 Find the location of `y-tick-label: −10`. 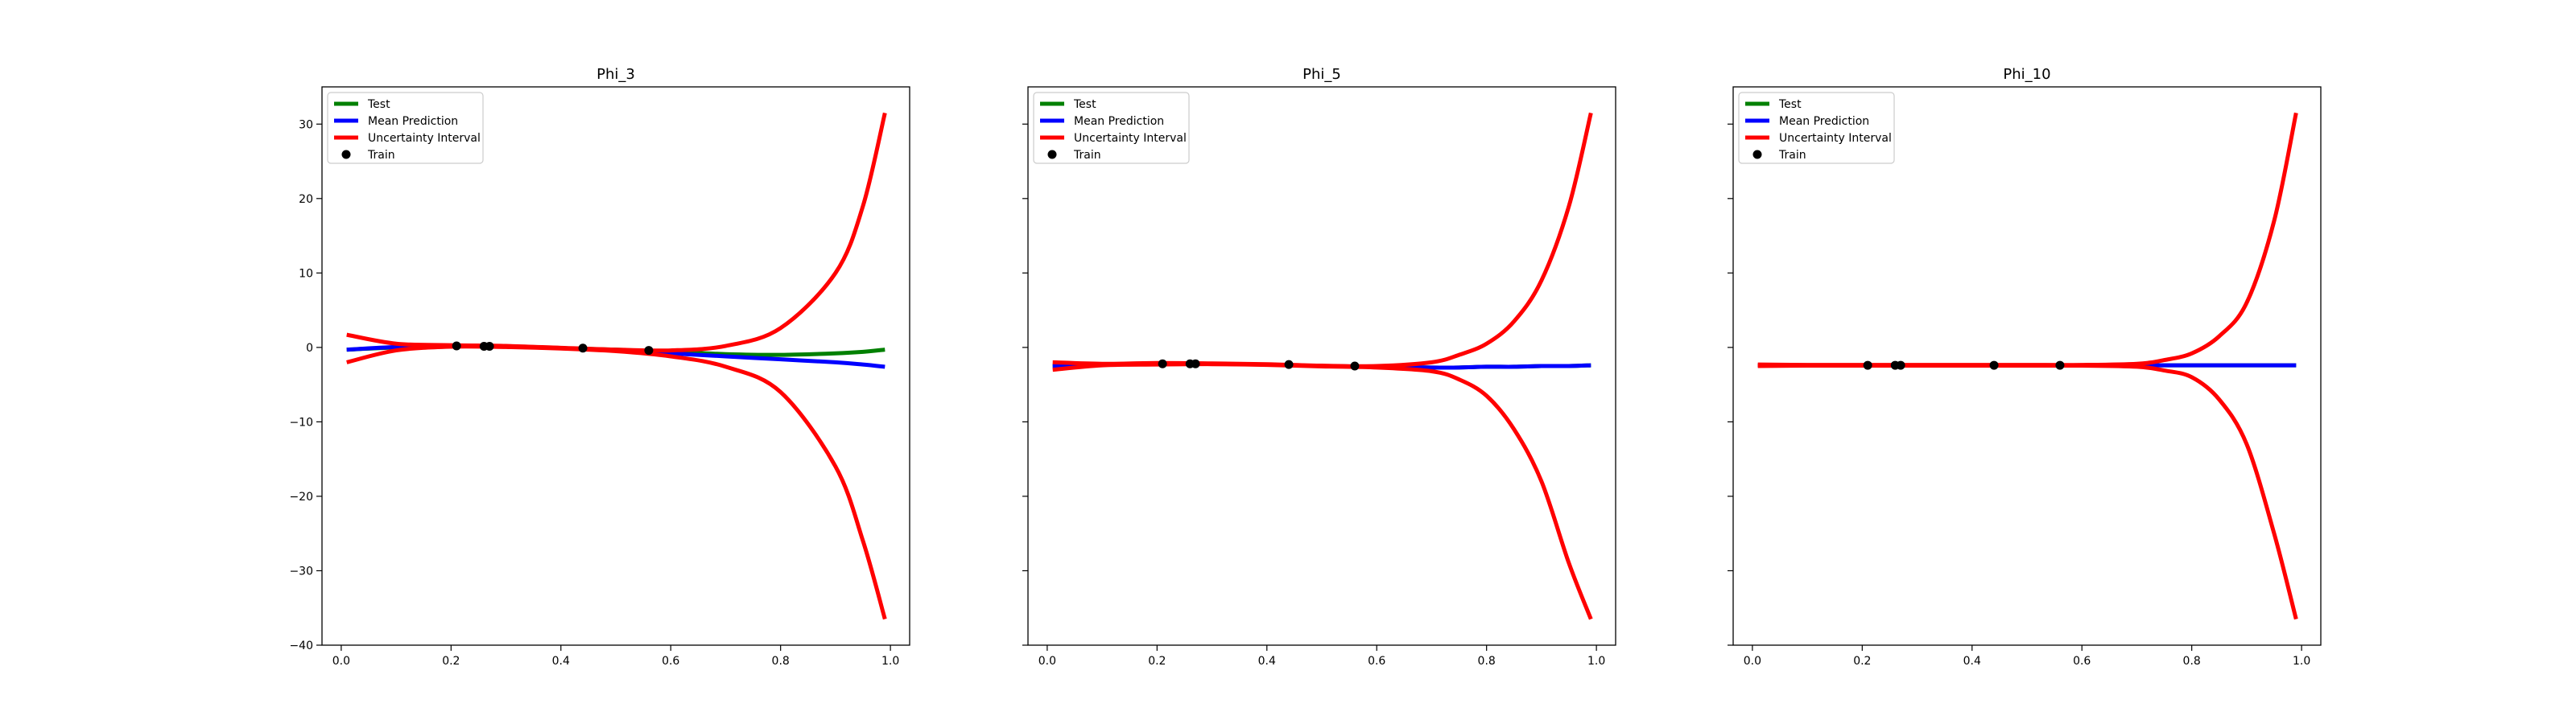

y-tick-label: −10 is located at coordinates (301, 422).